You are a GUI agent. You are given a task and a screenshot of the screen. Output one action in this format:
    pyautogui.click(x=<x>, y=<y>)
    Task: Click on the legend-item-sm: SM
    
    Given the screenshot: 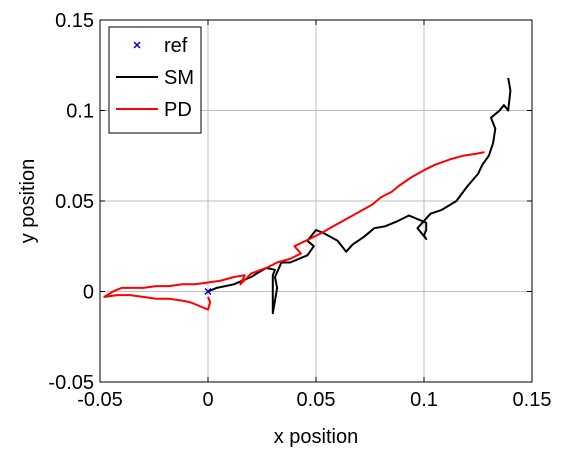 What is the action you would take?
    pyautogui.click(x=155, y=78)
    